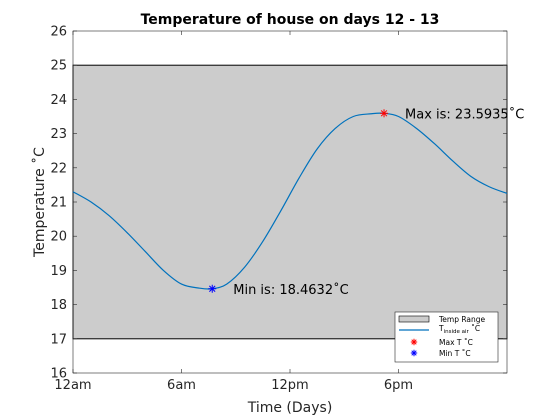 The width and height of the screenshot is (560, 420). Describe the element at coordinates (456, 342) in the screenshot. I see `legend-label-max: Max T ˚C` at that location.